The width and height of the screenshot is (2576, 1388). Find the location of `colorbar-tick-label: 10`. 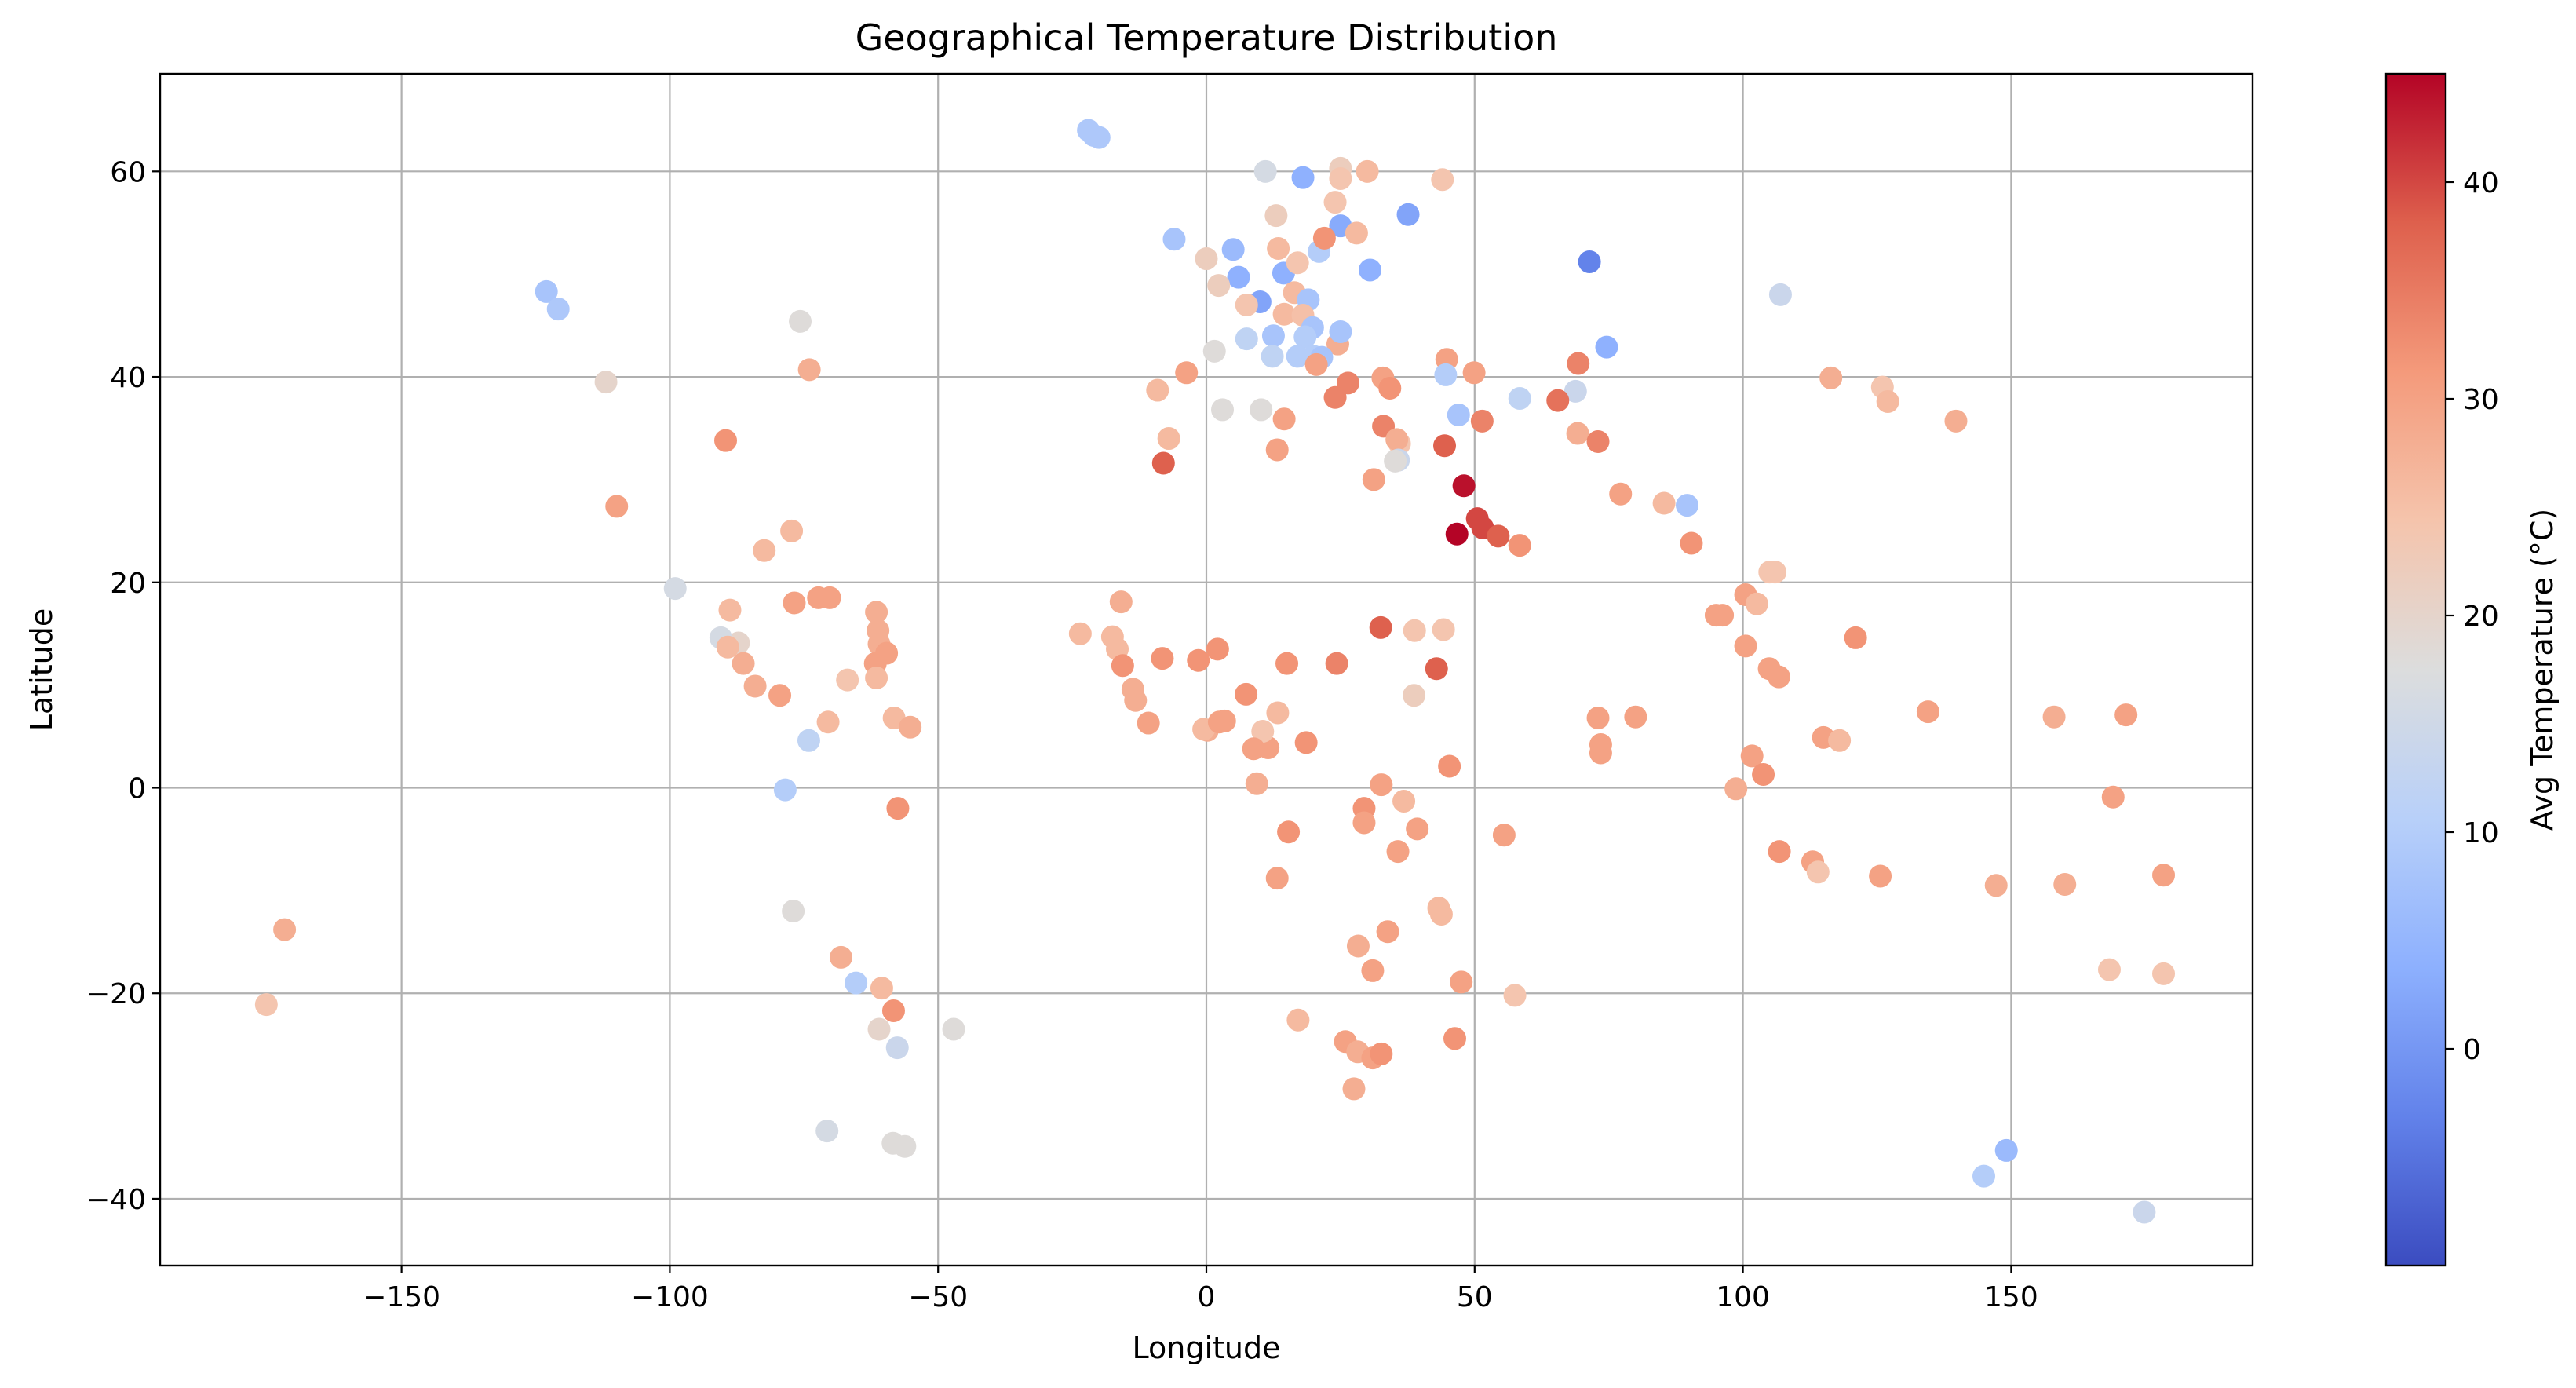

colorbar-tick-label: 10 is located at coordinates (2481, 833).